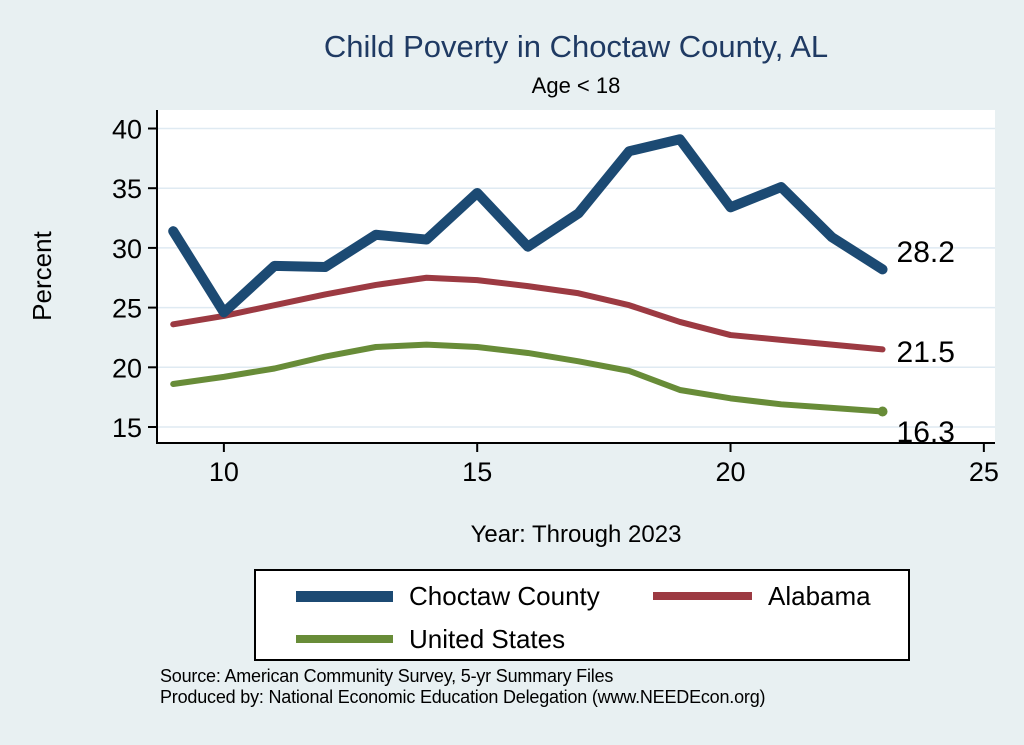 This screenshot has height=745, width=1024. What do you see at coordinates (925, 253) in the screenshot?
I see `end-label-choctaw-county: 28.2` at bounding box center [925, 253].